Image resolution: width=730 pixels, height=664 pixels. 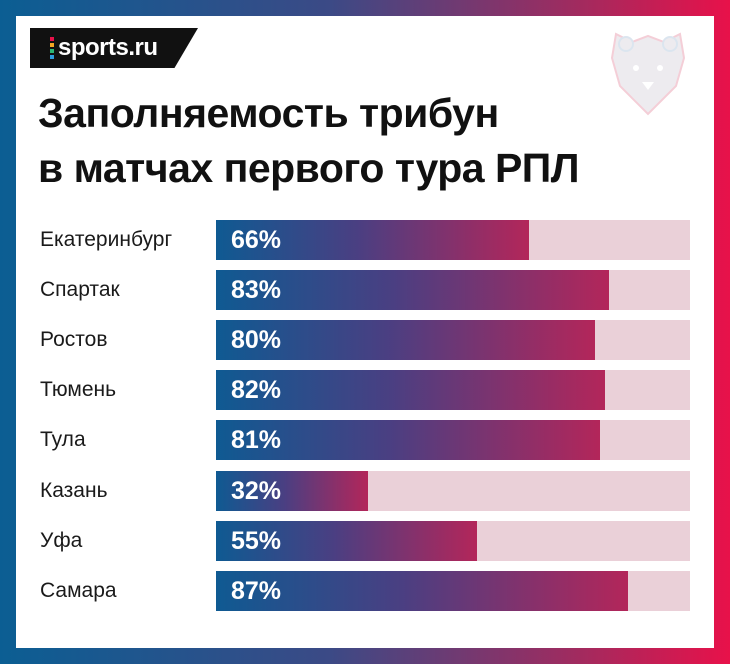 What do you see at coordinates (648, 74) in the screenshot?
I see `rpl-bear-icon` at bounding box center [648, 74].